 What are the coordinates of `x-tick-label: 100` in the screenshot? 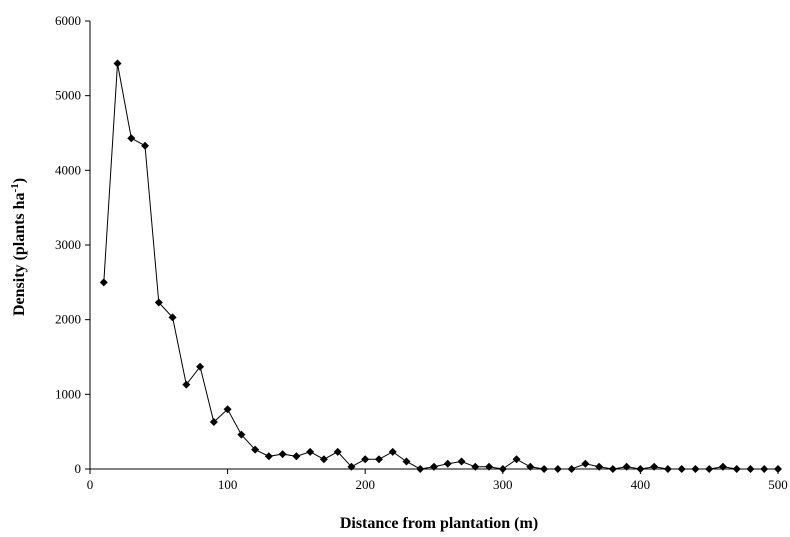 It's located at (228, 484).